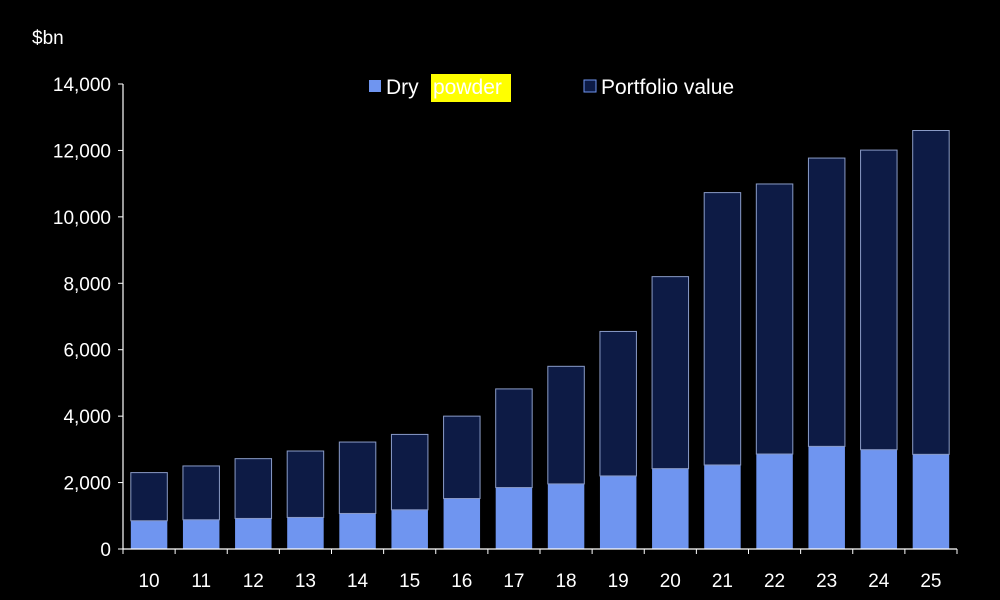 Image resolution: width=1000 pixels, height=600 pixels. I want to click on x-tick-label: 16, so click(461, 581).